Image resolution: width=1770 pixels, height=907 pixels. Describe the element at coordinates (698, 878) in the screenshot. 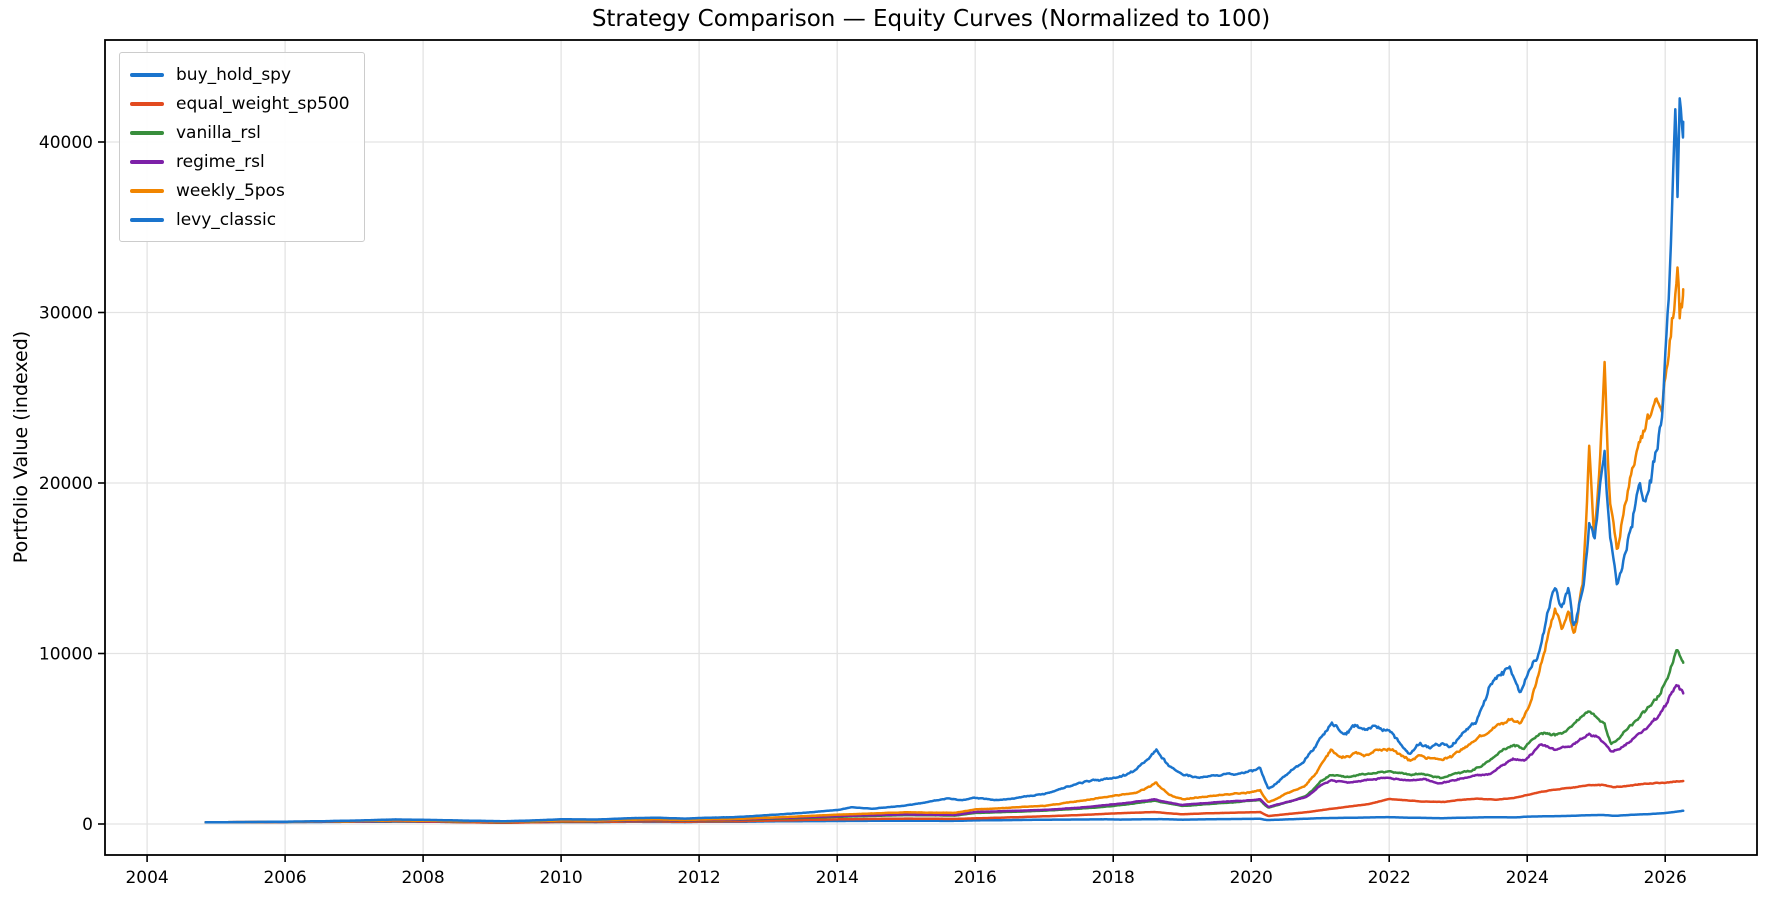

I see `x-tick-label-2012: 2012` at that location.